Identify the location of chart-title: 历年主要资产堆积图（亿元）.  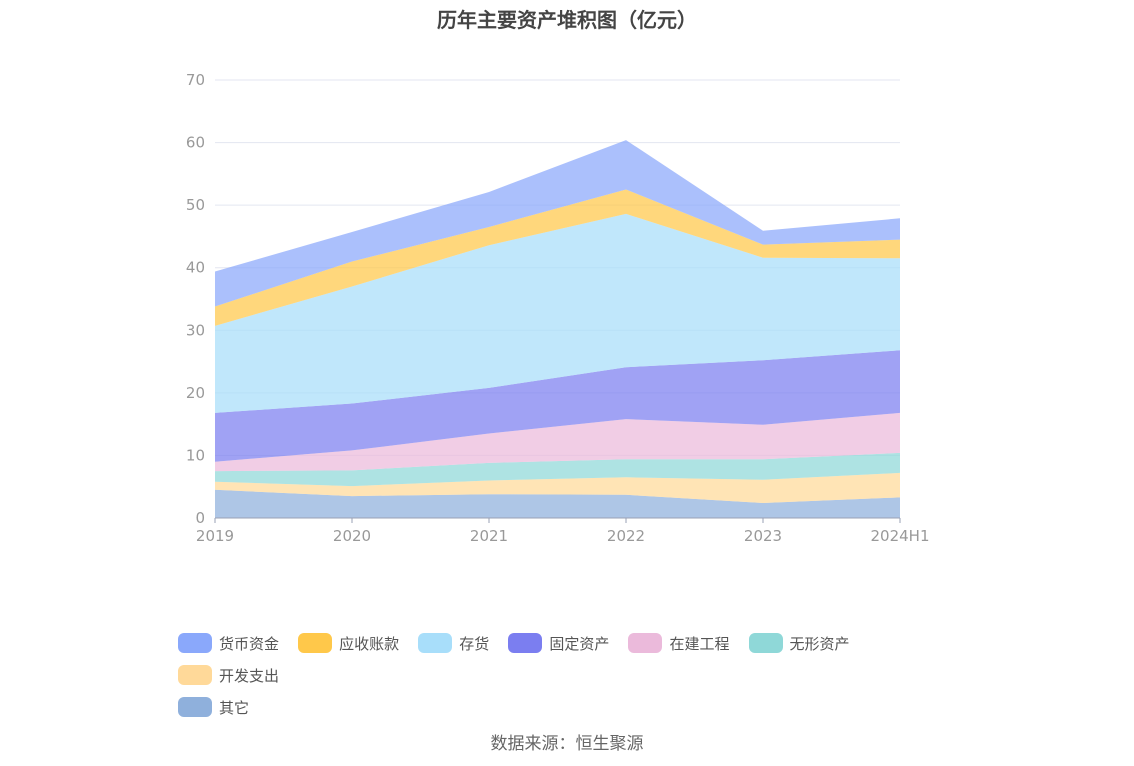
(567, 20).